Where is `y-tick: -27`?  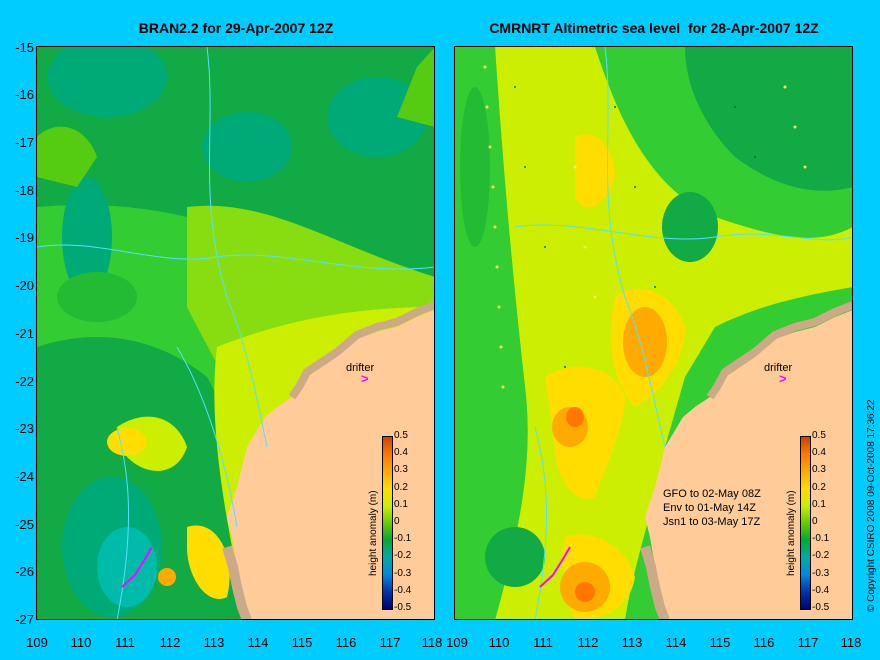 y-tick: -27 is located at coordinates (24, 619).